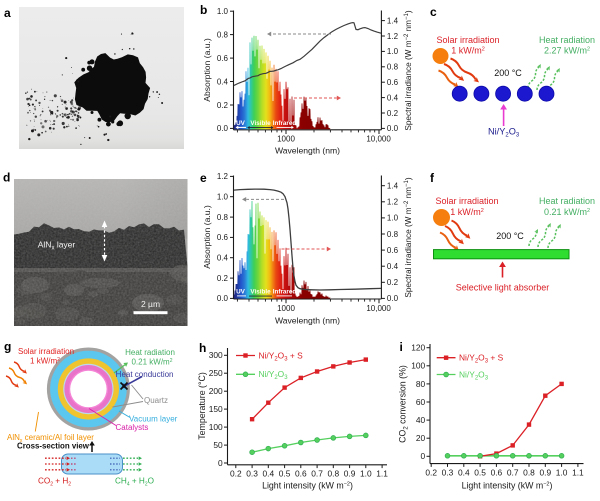 The width and height of the screenshot is (600, 501). Describe the element at coordinates (203, 178) in the screenshot. I see `svg-text: e` at that location.